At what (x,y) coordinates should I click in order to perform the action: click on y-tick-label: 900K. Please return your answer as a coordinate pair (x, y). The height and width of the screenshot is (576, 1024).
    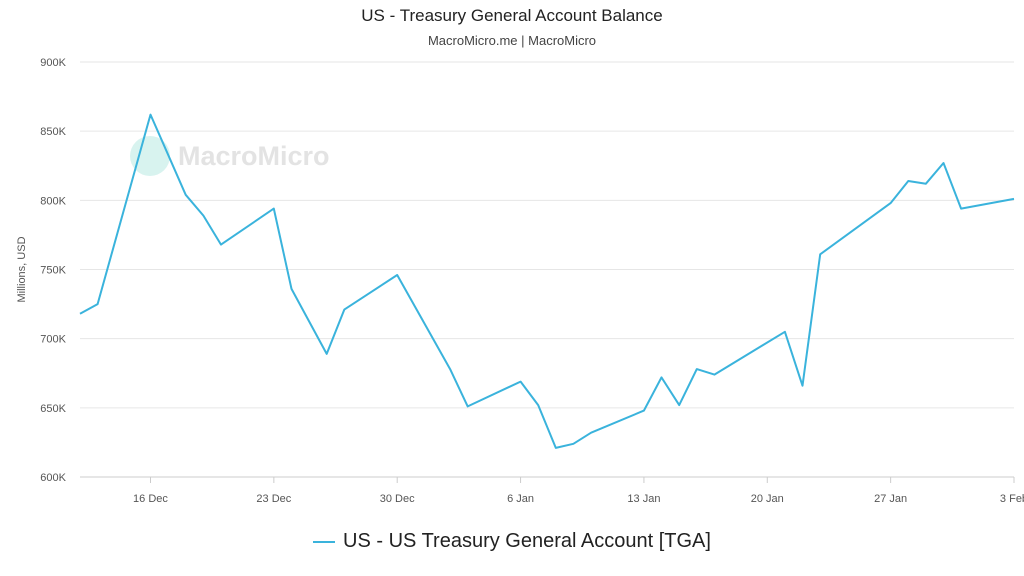
    Looking at the image, I should click on (53, 63).